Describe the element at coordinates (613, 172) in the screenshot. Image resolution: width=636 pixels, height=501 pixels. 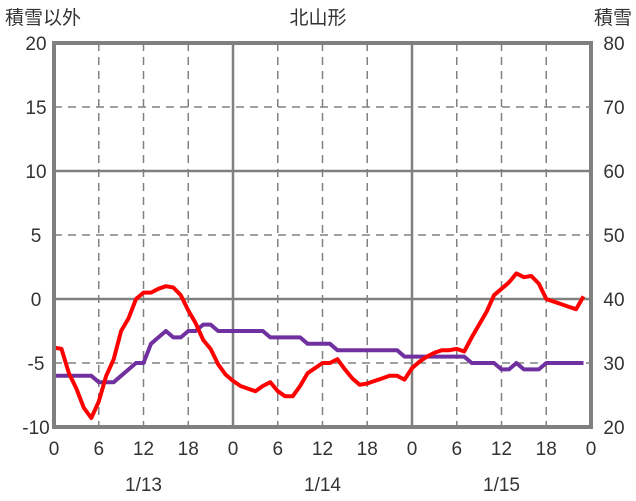
I see `right-tick-label: 60` at that location.